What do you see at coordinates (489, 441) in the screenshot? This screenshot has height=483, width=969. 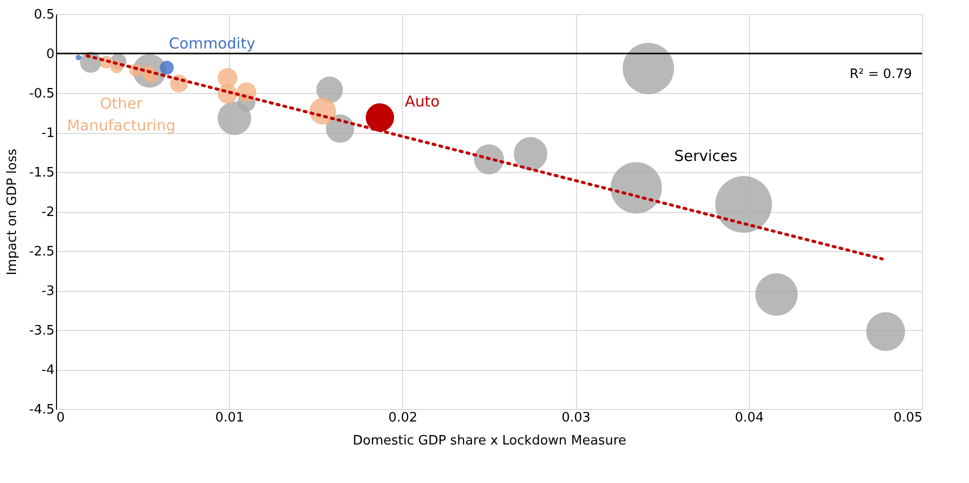 I see `x-axis-title: Domestic GDP share x Lockdown Measure` at bounding box center [489, 441].